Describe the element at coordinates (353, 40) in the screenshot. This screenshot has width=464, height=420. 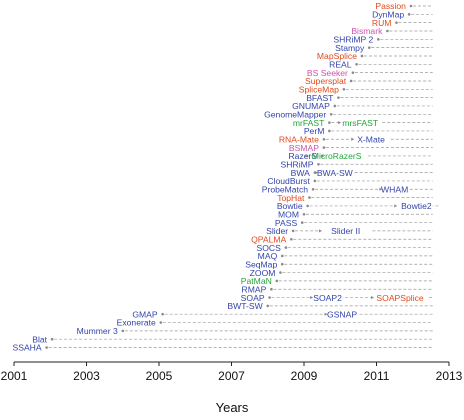
I see `series-label: SHRiMP 2` at that location.